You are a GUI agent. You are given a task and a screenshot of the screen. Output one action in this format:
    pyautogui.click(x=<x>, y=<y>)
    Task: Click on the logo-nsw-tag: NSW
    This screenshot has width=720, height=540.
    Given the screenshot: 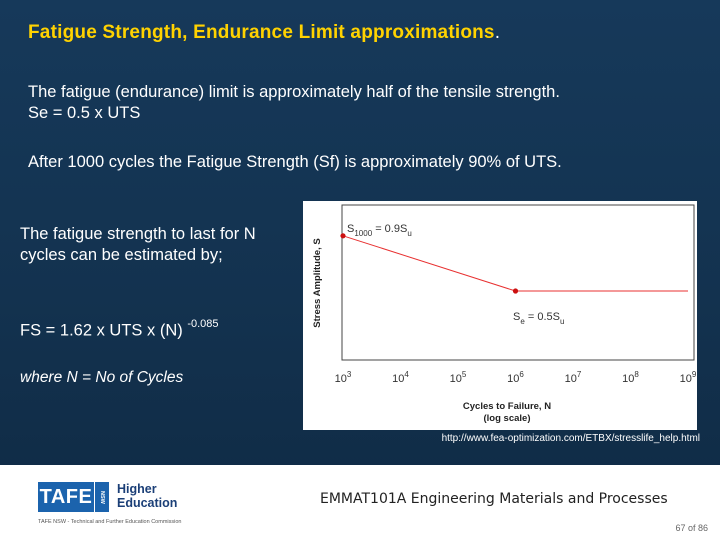 What is the action you would take?
    pyautogui.click(x=101, y=497)
    